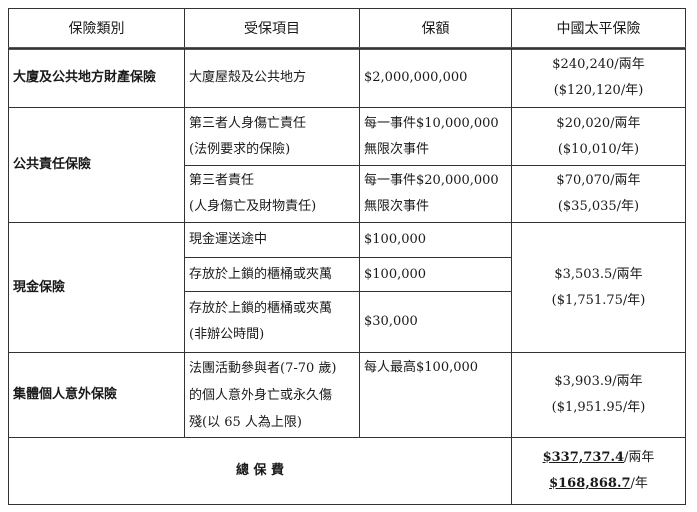 The height and width of the screenshot is (512, 697). Describe the element at coordinates (435, 395) in the screenshot. I see `accident-coverage: 每人最高$100,000` at that location.